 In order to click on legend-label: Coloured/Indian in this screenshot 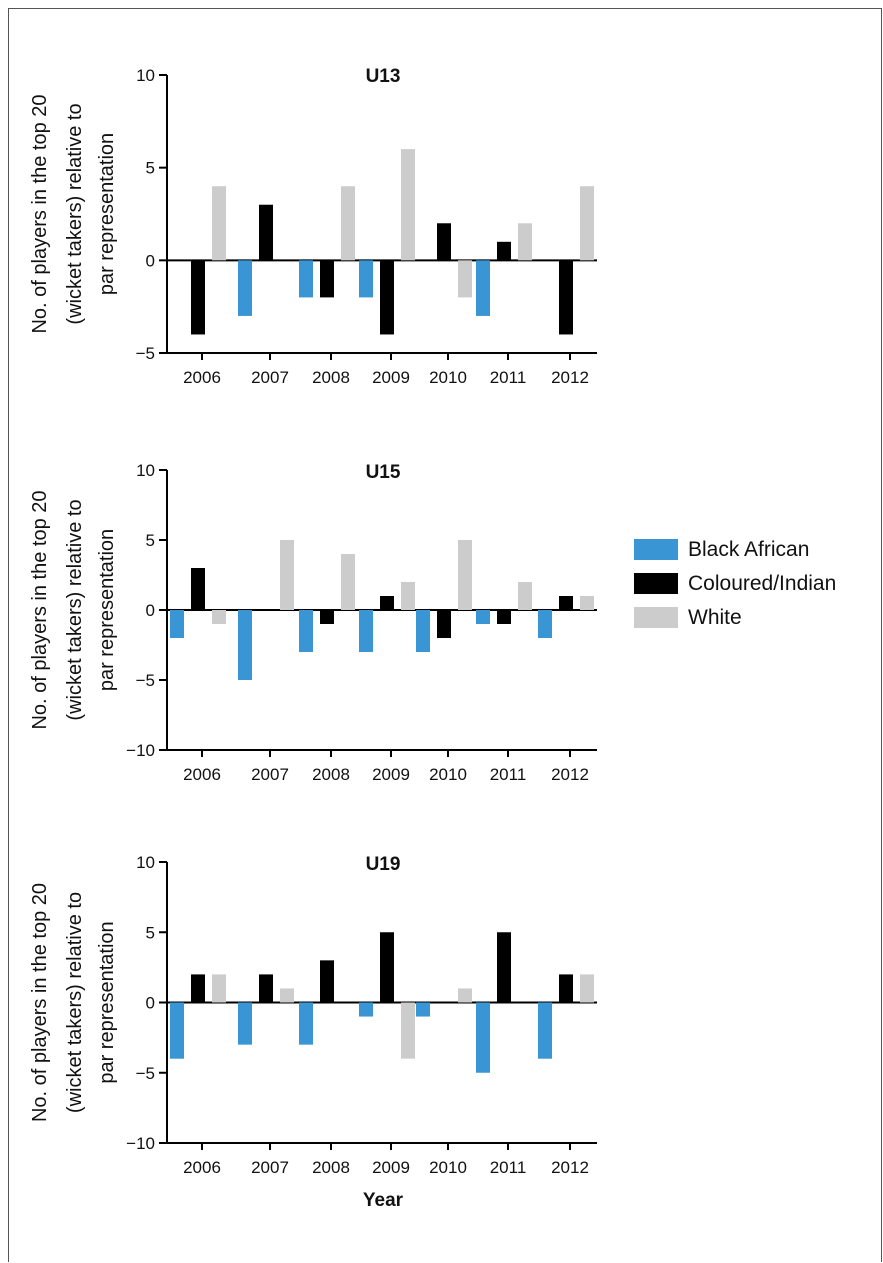, I will do `click(762, 583)`.